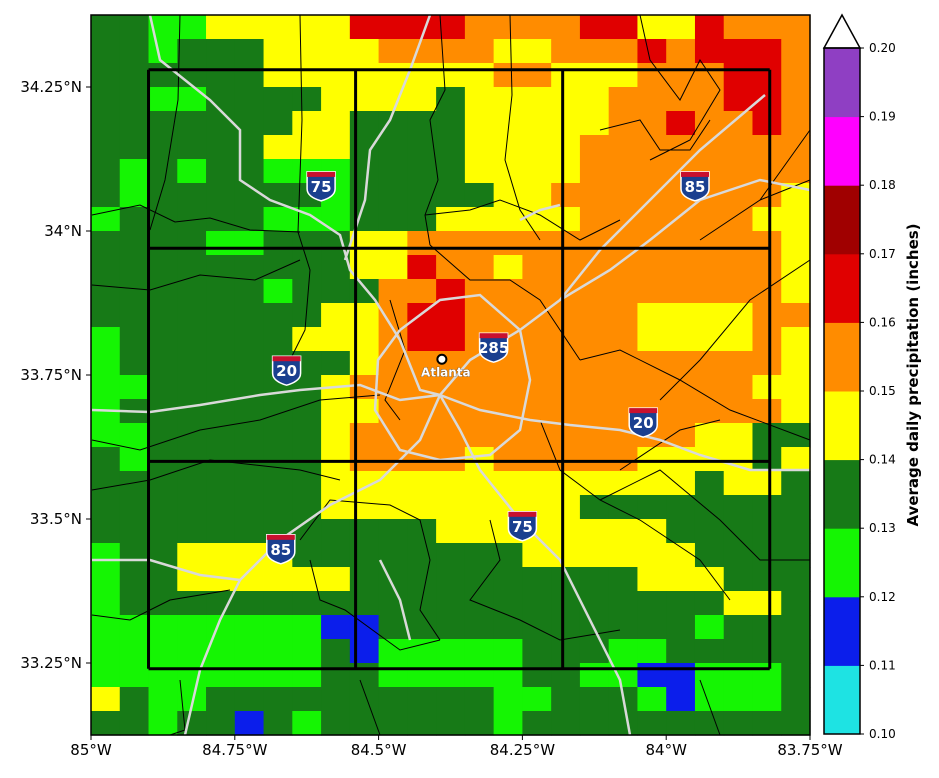 This screenshot has height=778, width=939. What do you see at coordinates (395, 600) in the screenshot?
I see `local-road` at bounding box center [395, 600].